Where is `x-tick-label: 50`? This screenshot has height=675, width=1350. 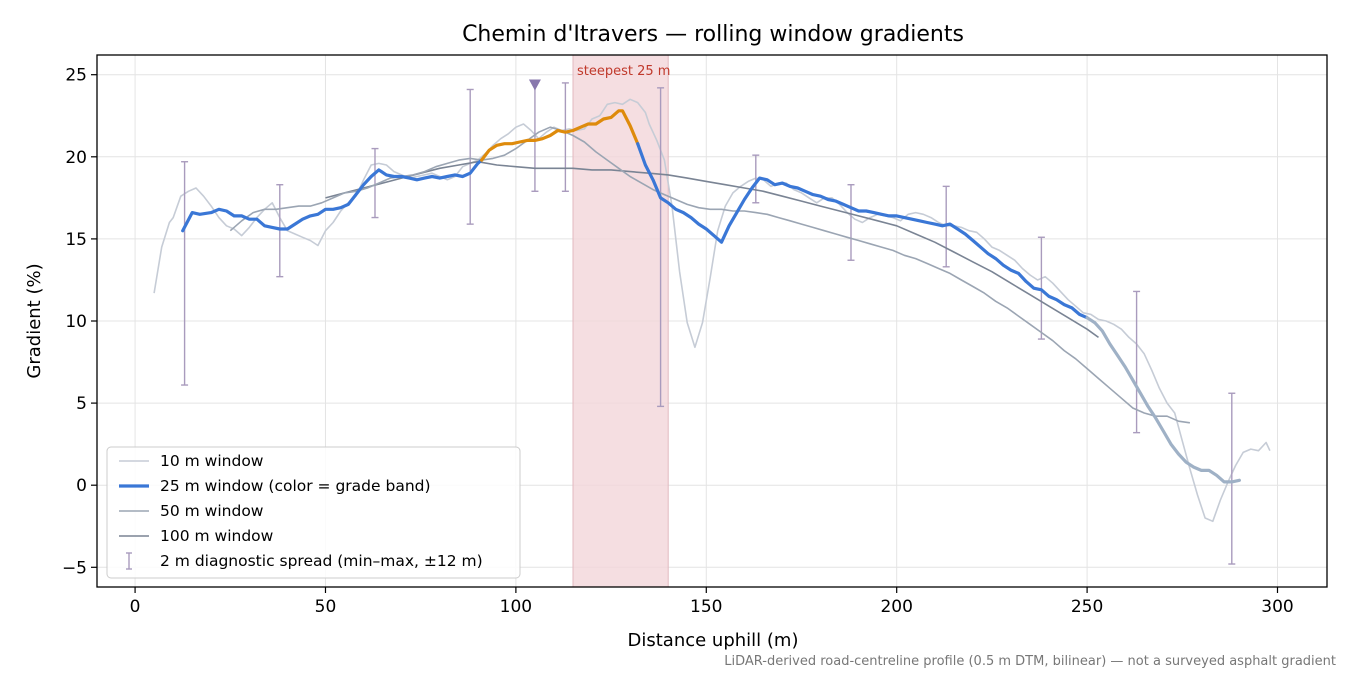
x-tick-label: 50 is located at coordinates (326, 607).